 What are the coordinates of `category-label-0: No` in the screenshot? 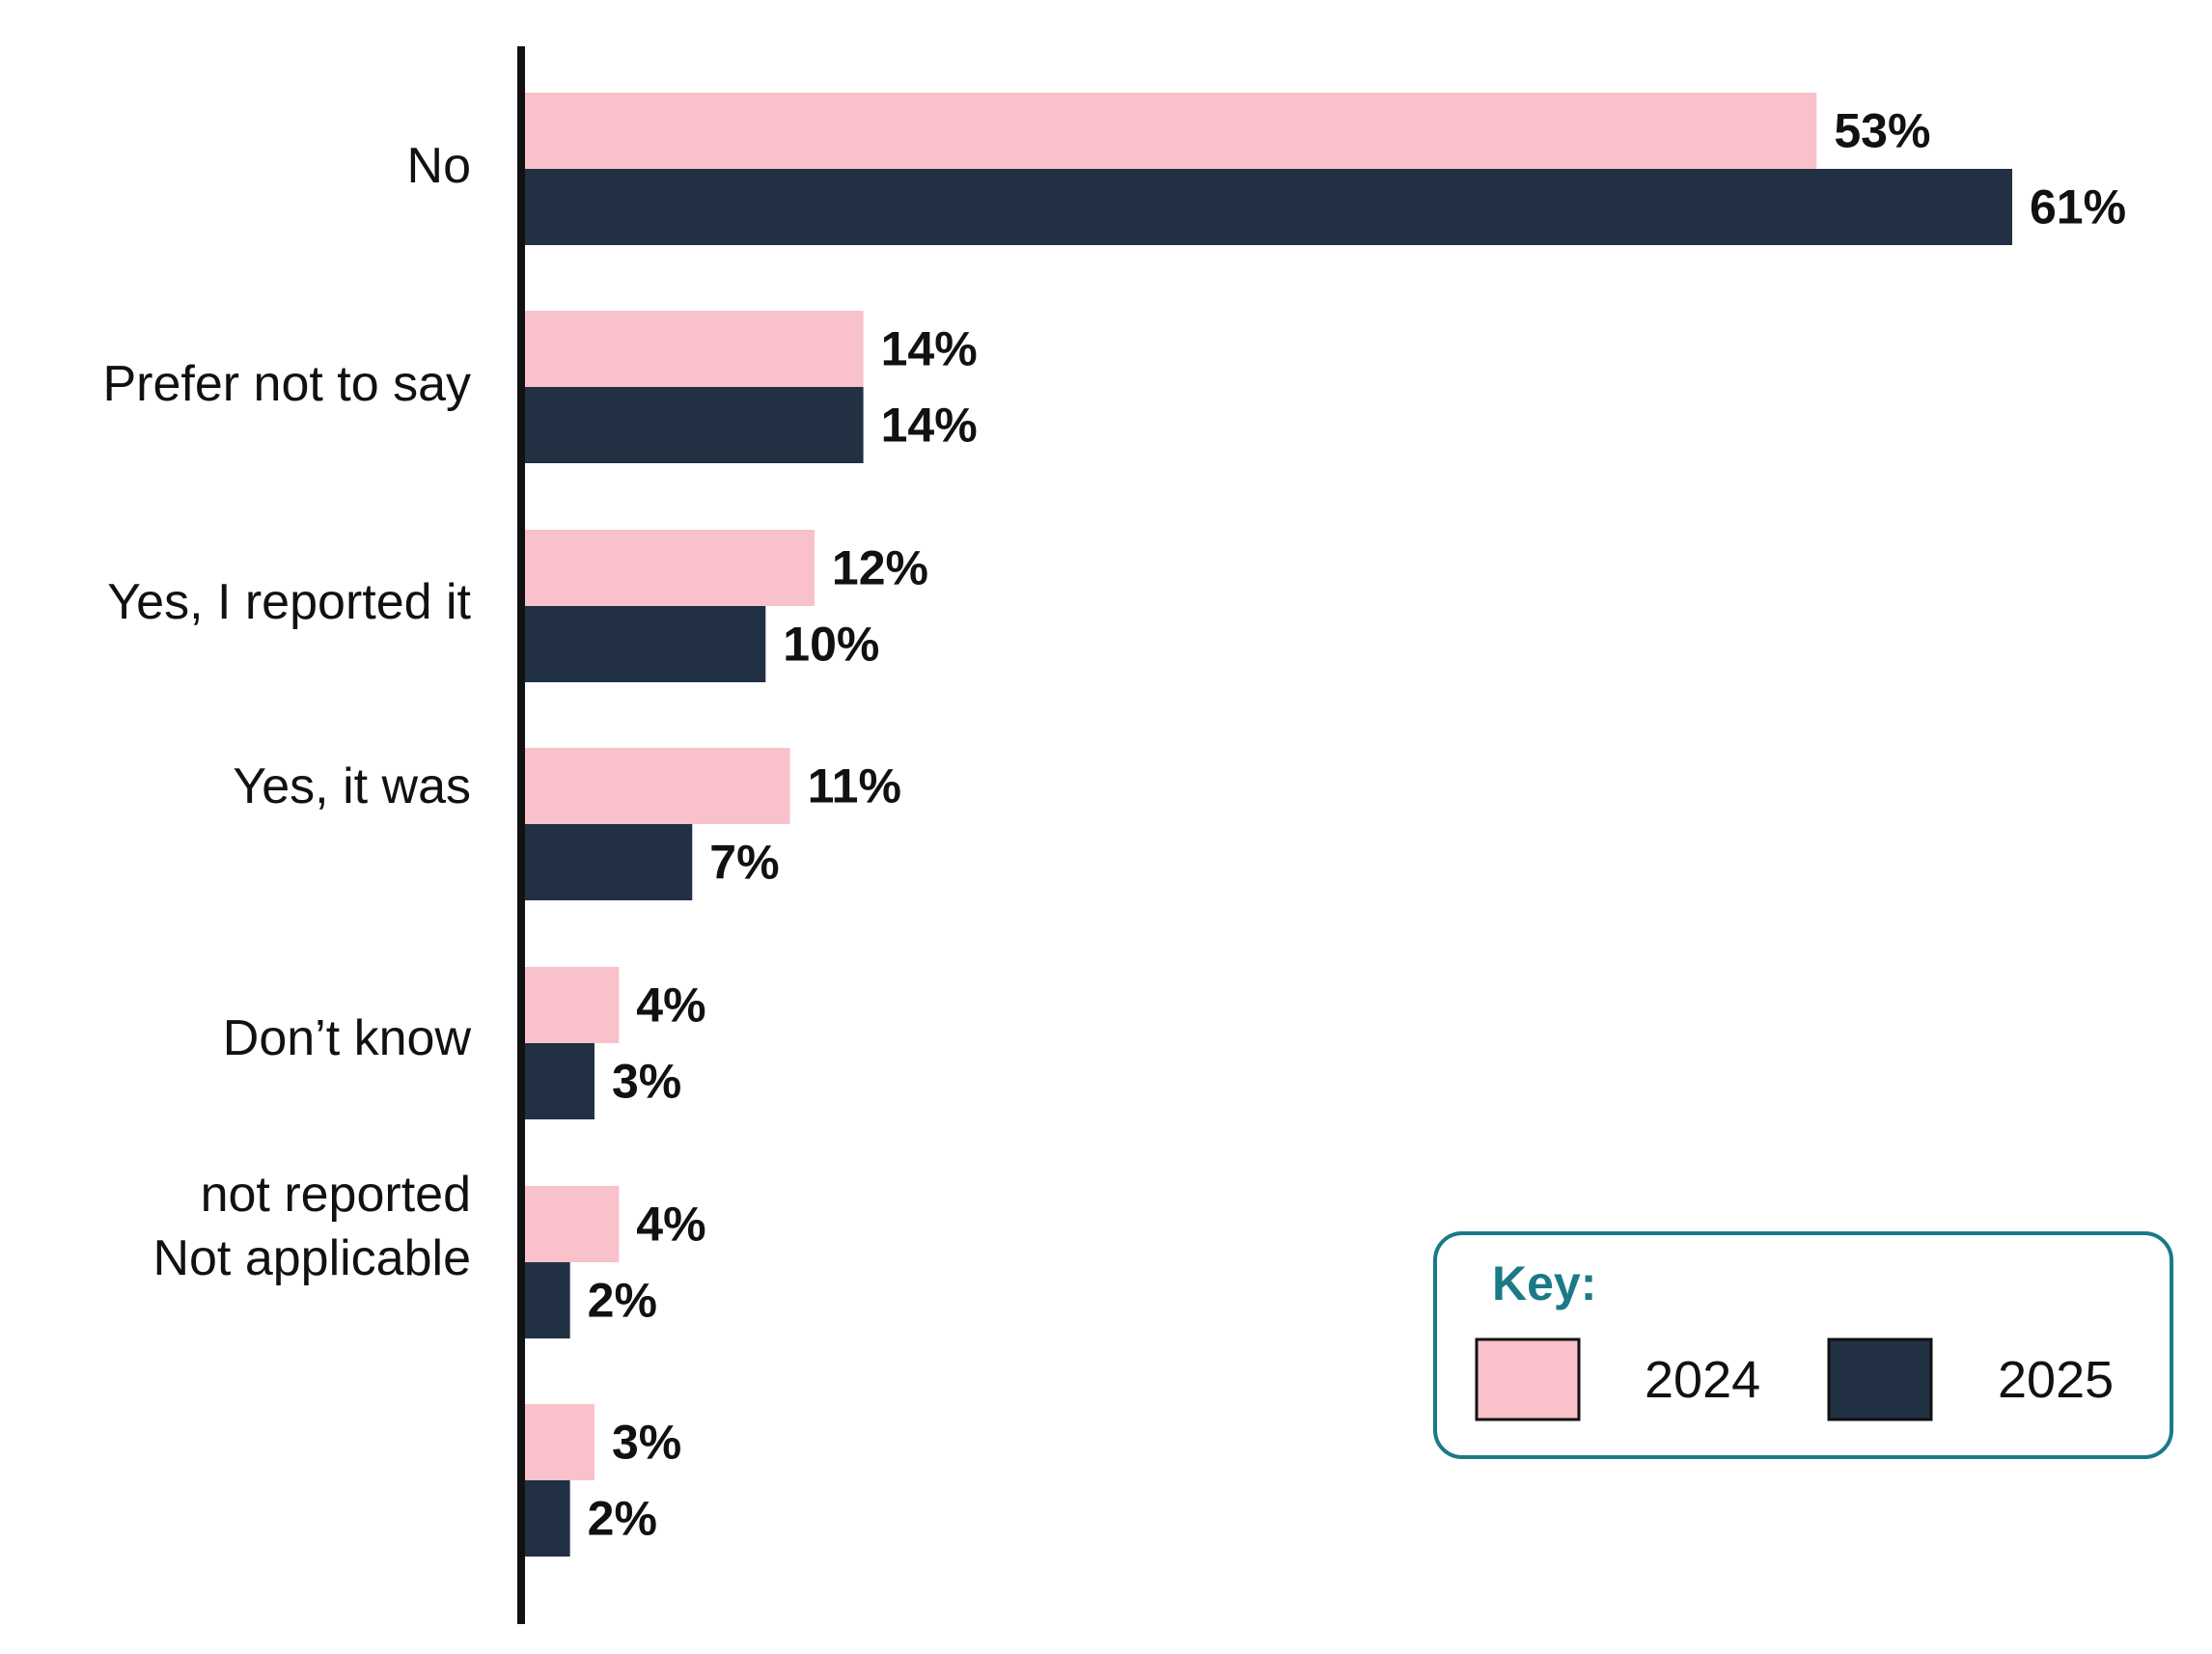 It's located at (439, 166).